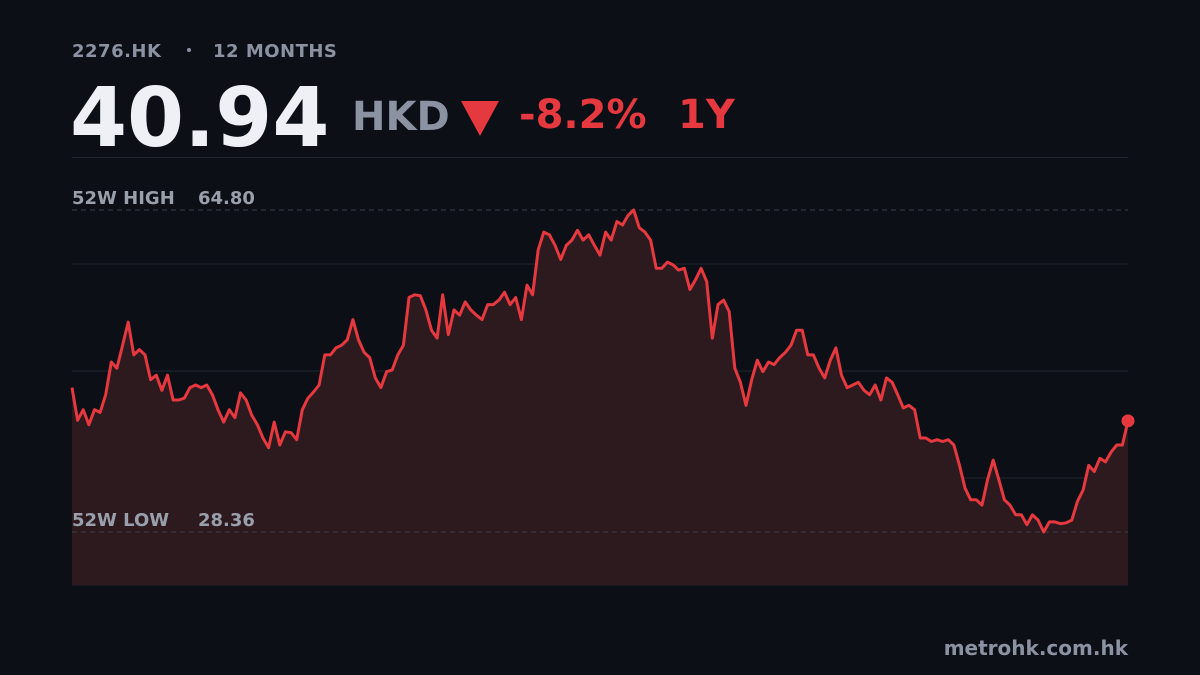 The image size is (1200, 675). I want to click on low-value: 28.36, so click(226, 520).